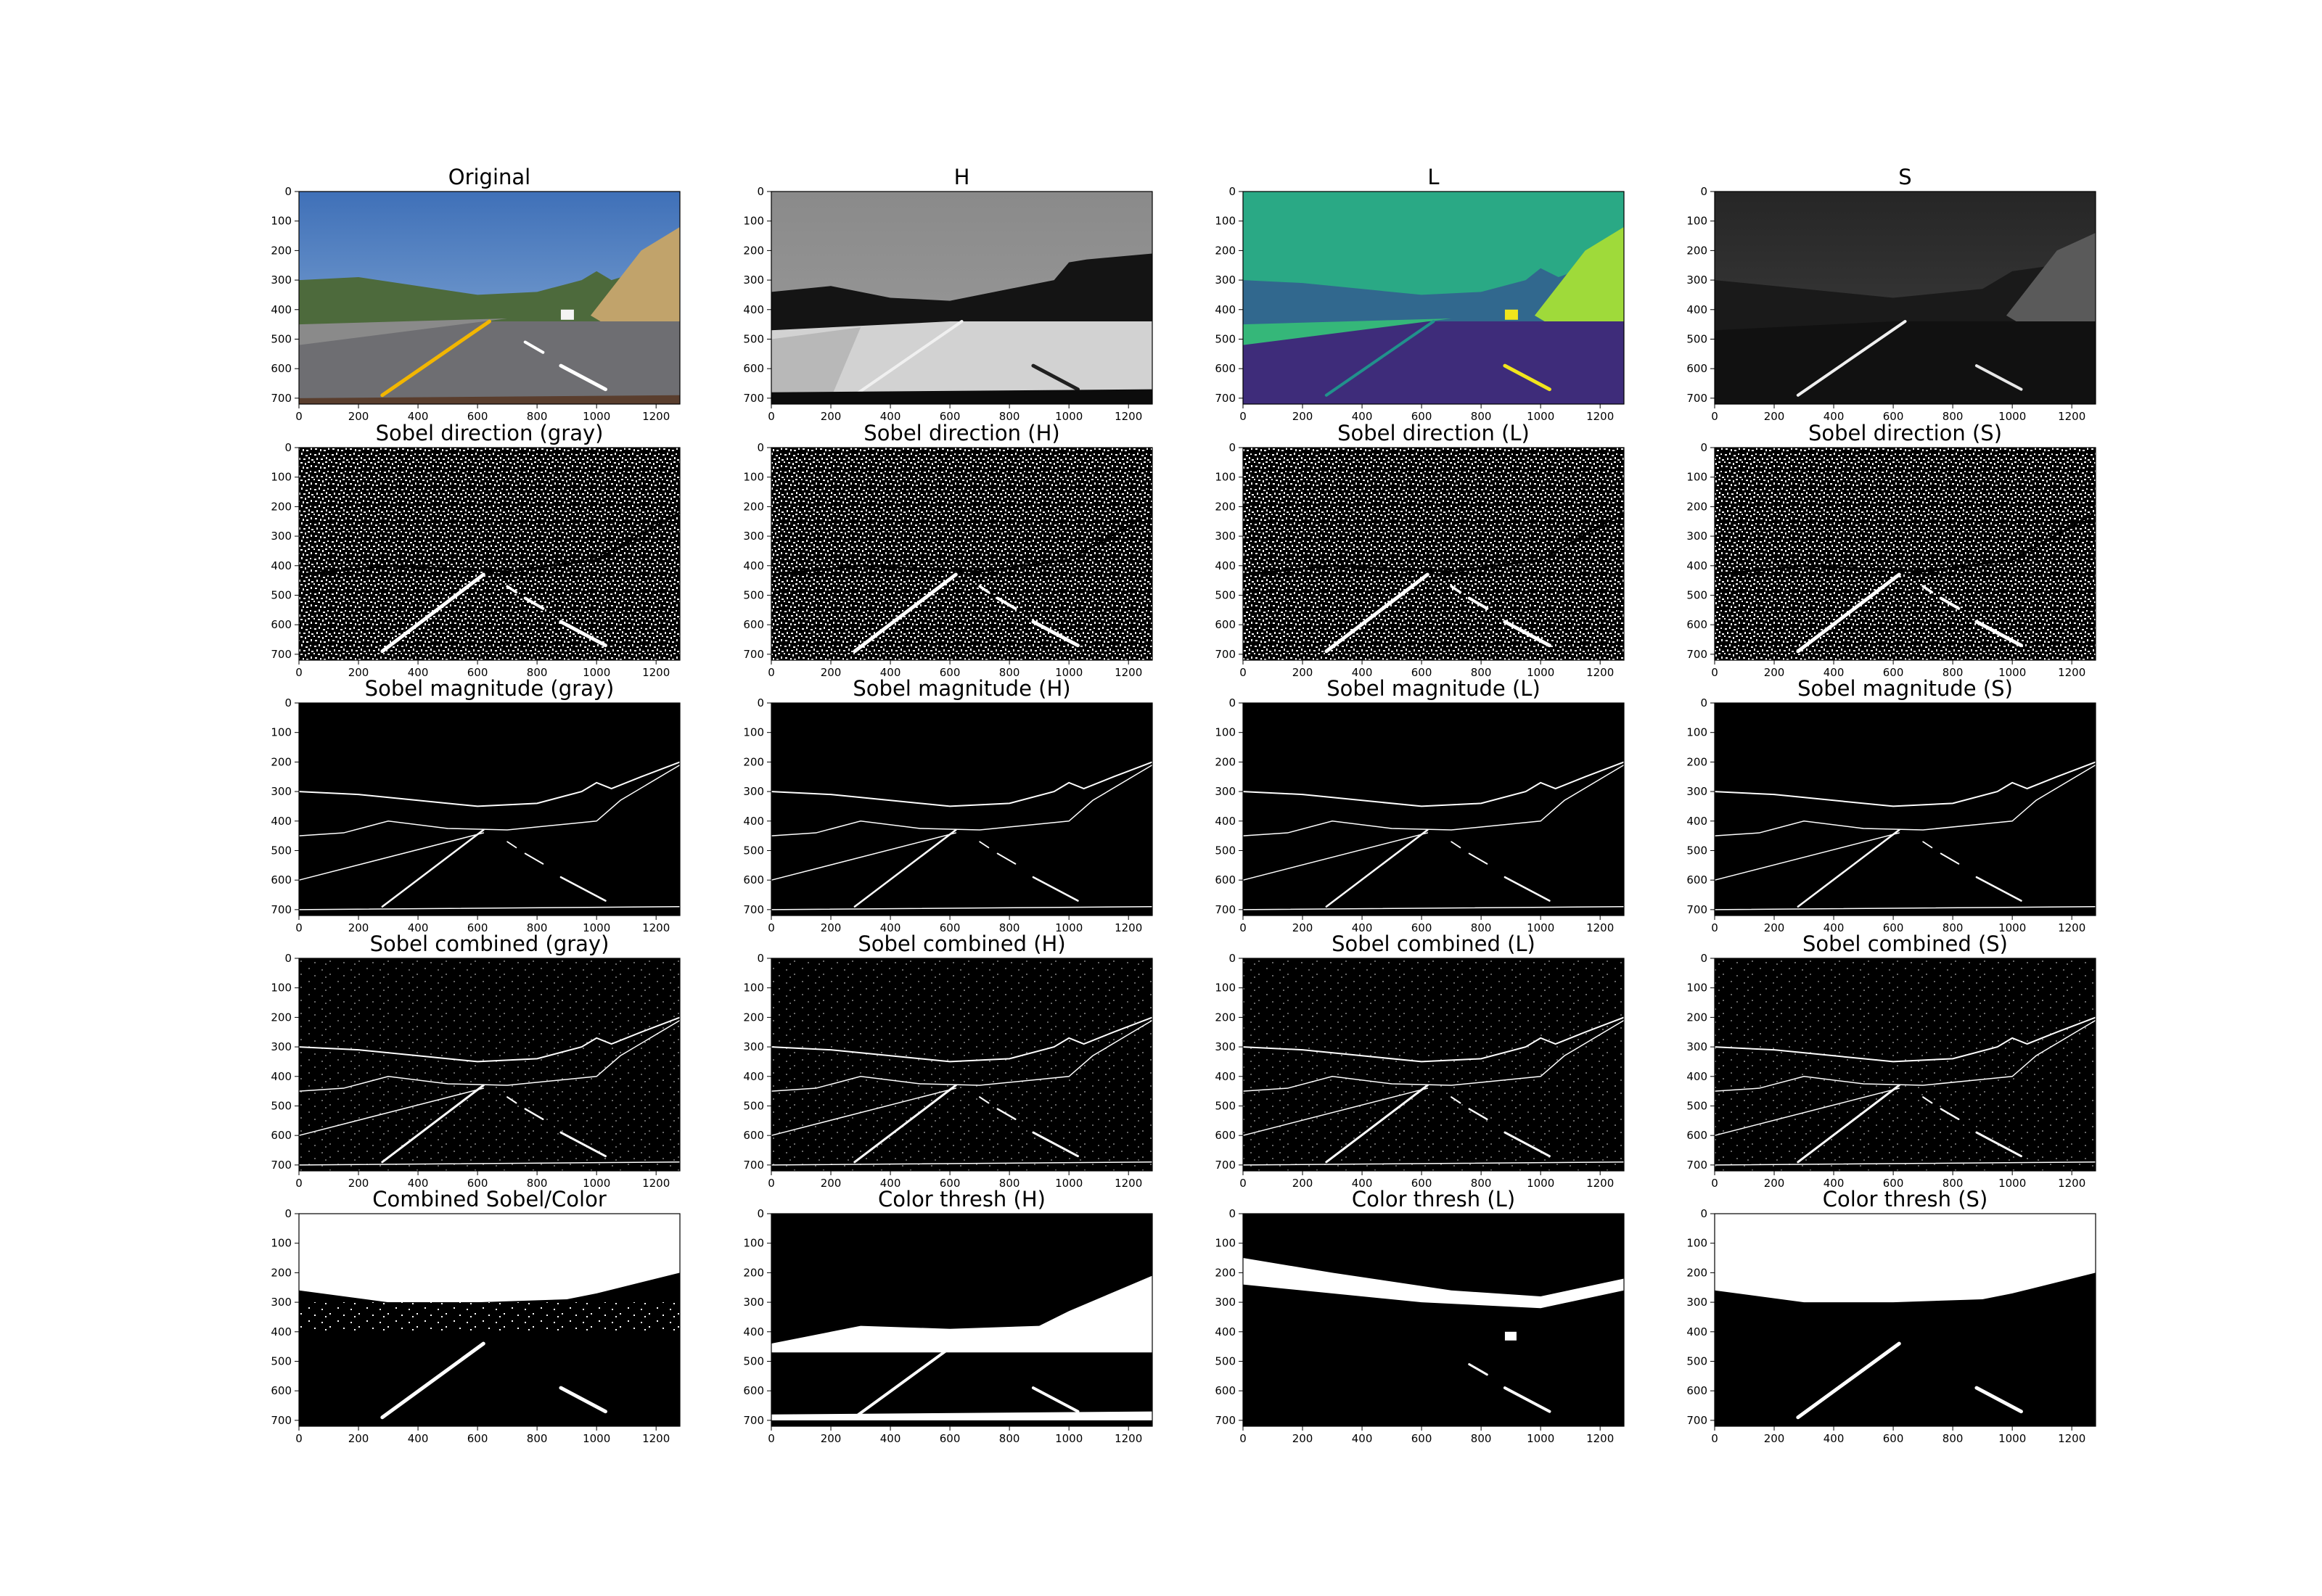 This screenshot has height=1596, width=2322. Describe the element at coordinates (962, 1163) in the screenshot. I see `hood-edge` at that location.